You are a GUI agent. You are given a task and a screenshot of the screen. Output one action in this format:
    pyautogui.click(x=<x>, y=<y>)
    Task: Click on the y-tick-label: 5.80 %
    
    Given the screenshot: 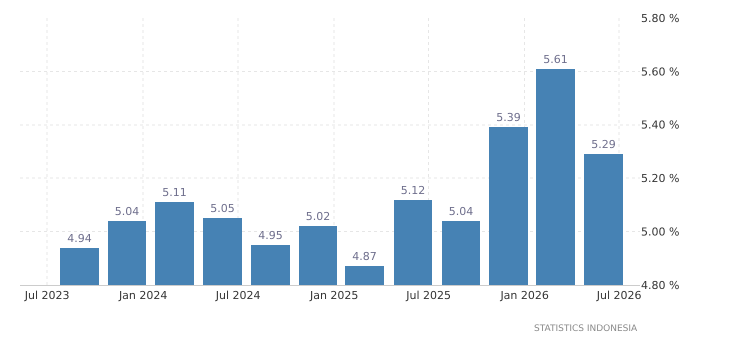 What is the action you would take?
    pyautogui.click(x=660, y=18)
    